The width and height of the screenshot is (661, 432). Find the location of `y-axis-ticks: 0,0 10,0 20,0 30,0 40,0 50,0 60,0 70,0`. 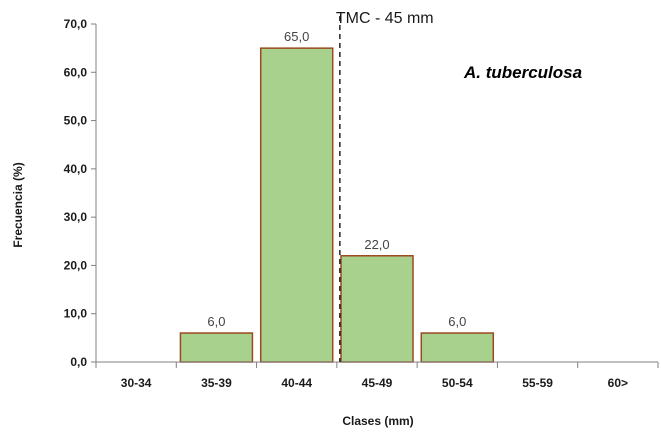

y-axis-ticks: 0,0 10,0 20,0 30,0 40,0 50,0 60,0 70,0 is located at coordinates (80, 193).